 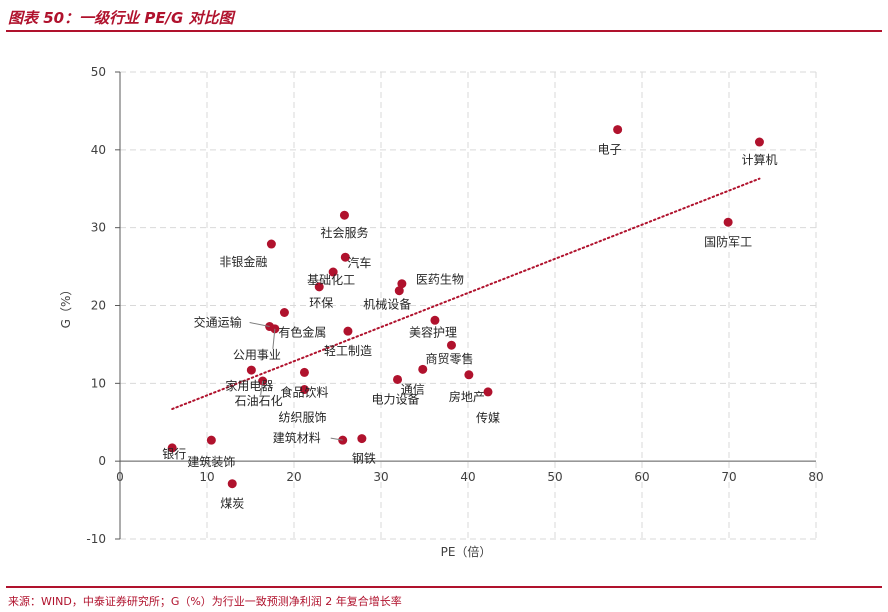 I want to click on x-tick-label: 50, so click(x=554, y=477).